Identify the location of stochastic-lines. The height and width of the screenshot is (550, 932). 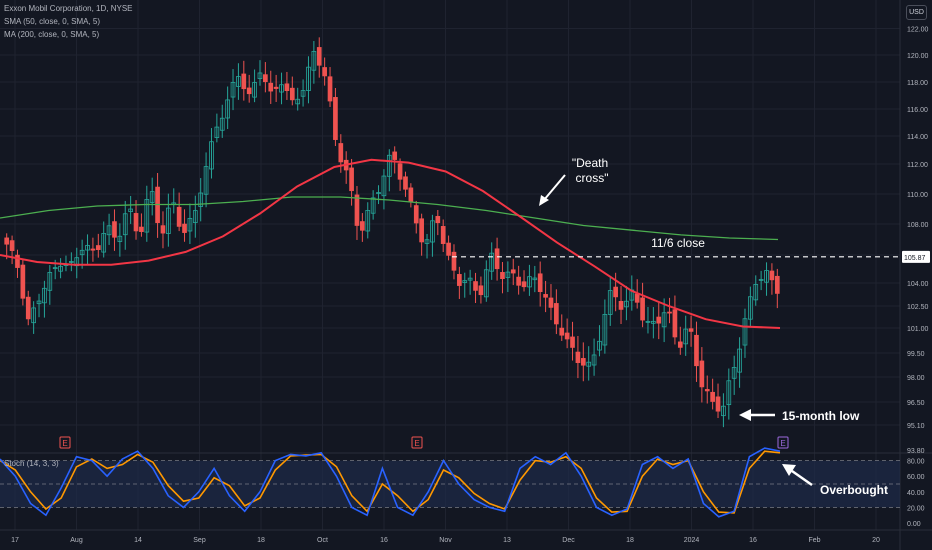
(390, 482).